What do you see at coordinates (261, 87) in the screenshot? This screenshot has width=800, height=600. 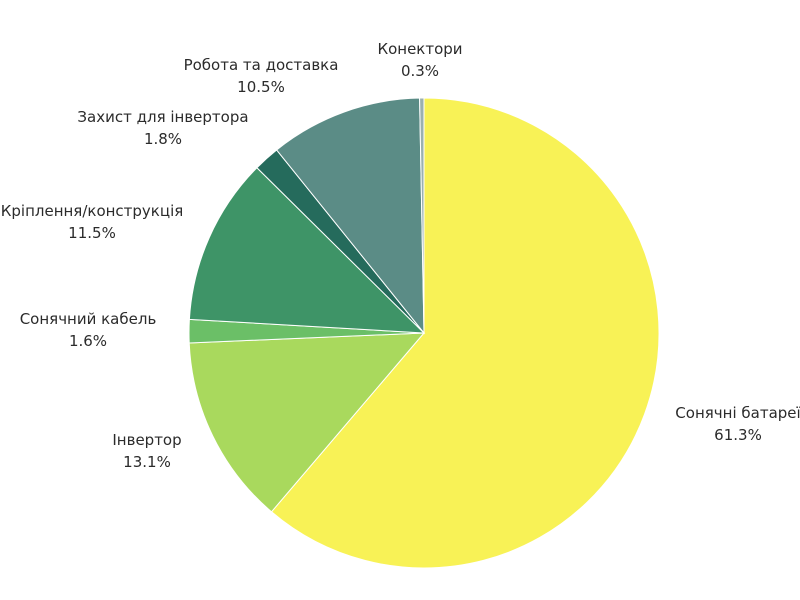 I see `slice-label-percent: 10.5%` at bounding box center [261, 87].